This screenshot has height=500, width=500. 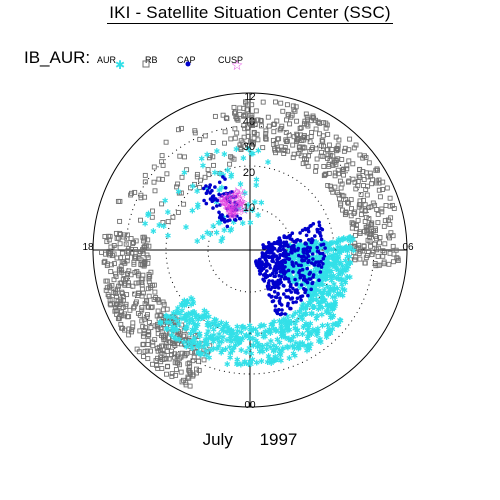 I want to click on angular-label-06: 06, so click(x=408, y=247).